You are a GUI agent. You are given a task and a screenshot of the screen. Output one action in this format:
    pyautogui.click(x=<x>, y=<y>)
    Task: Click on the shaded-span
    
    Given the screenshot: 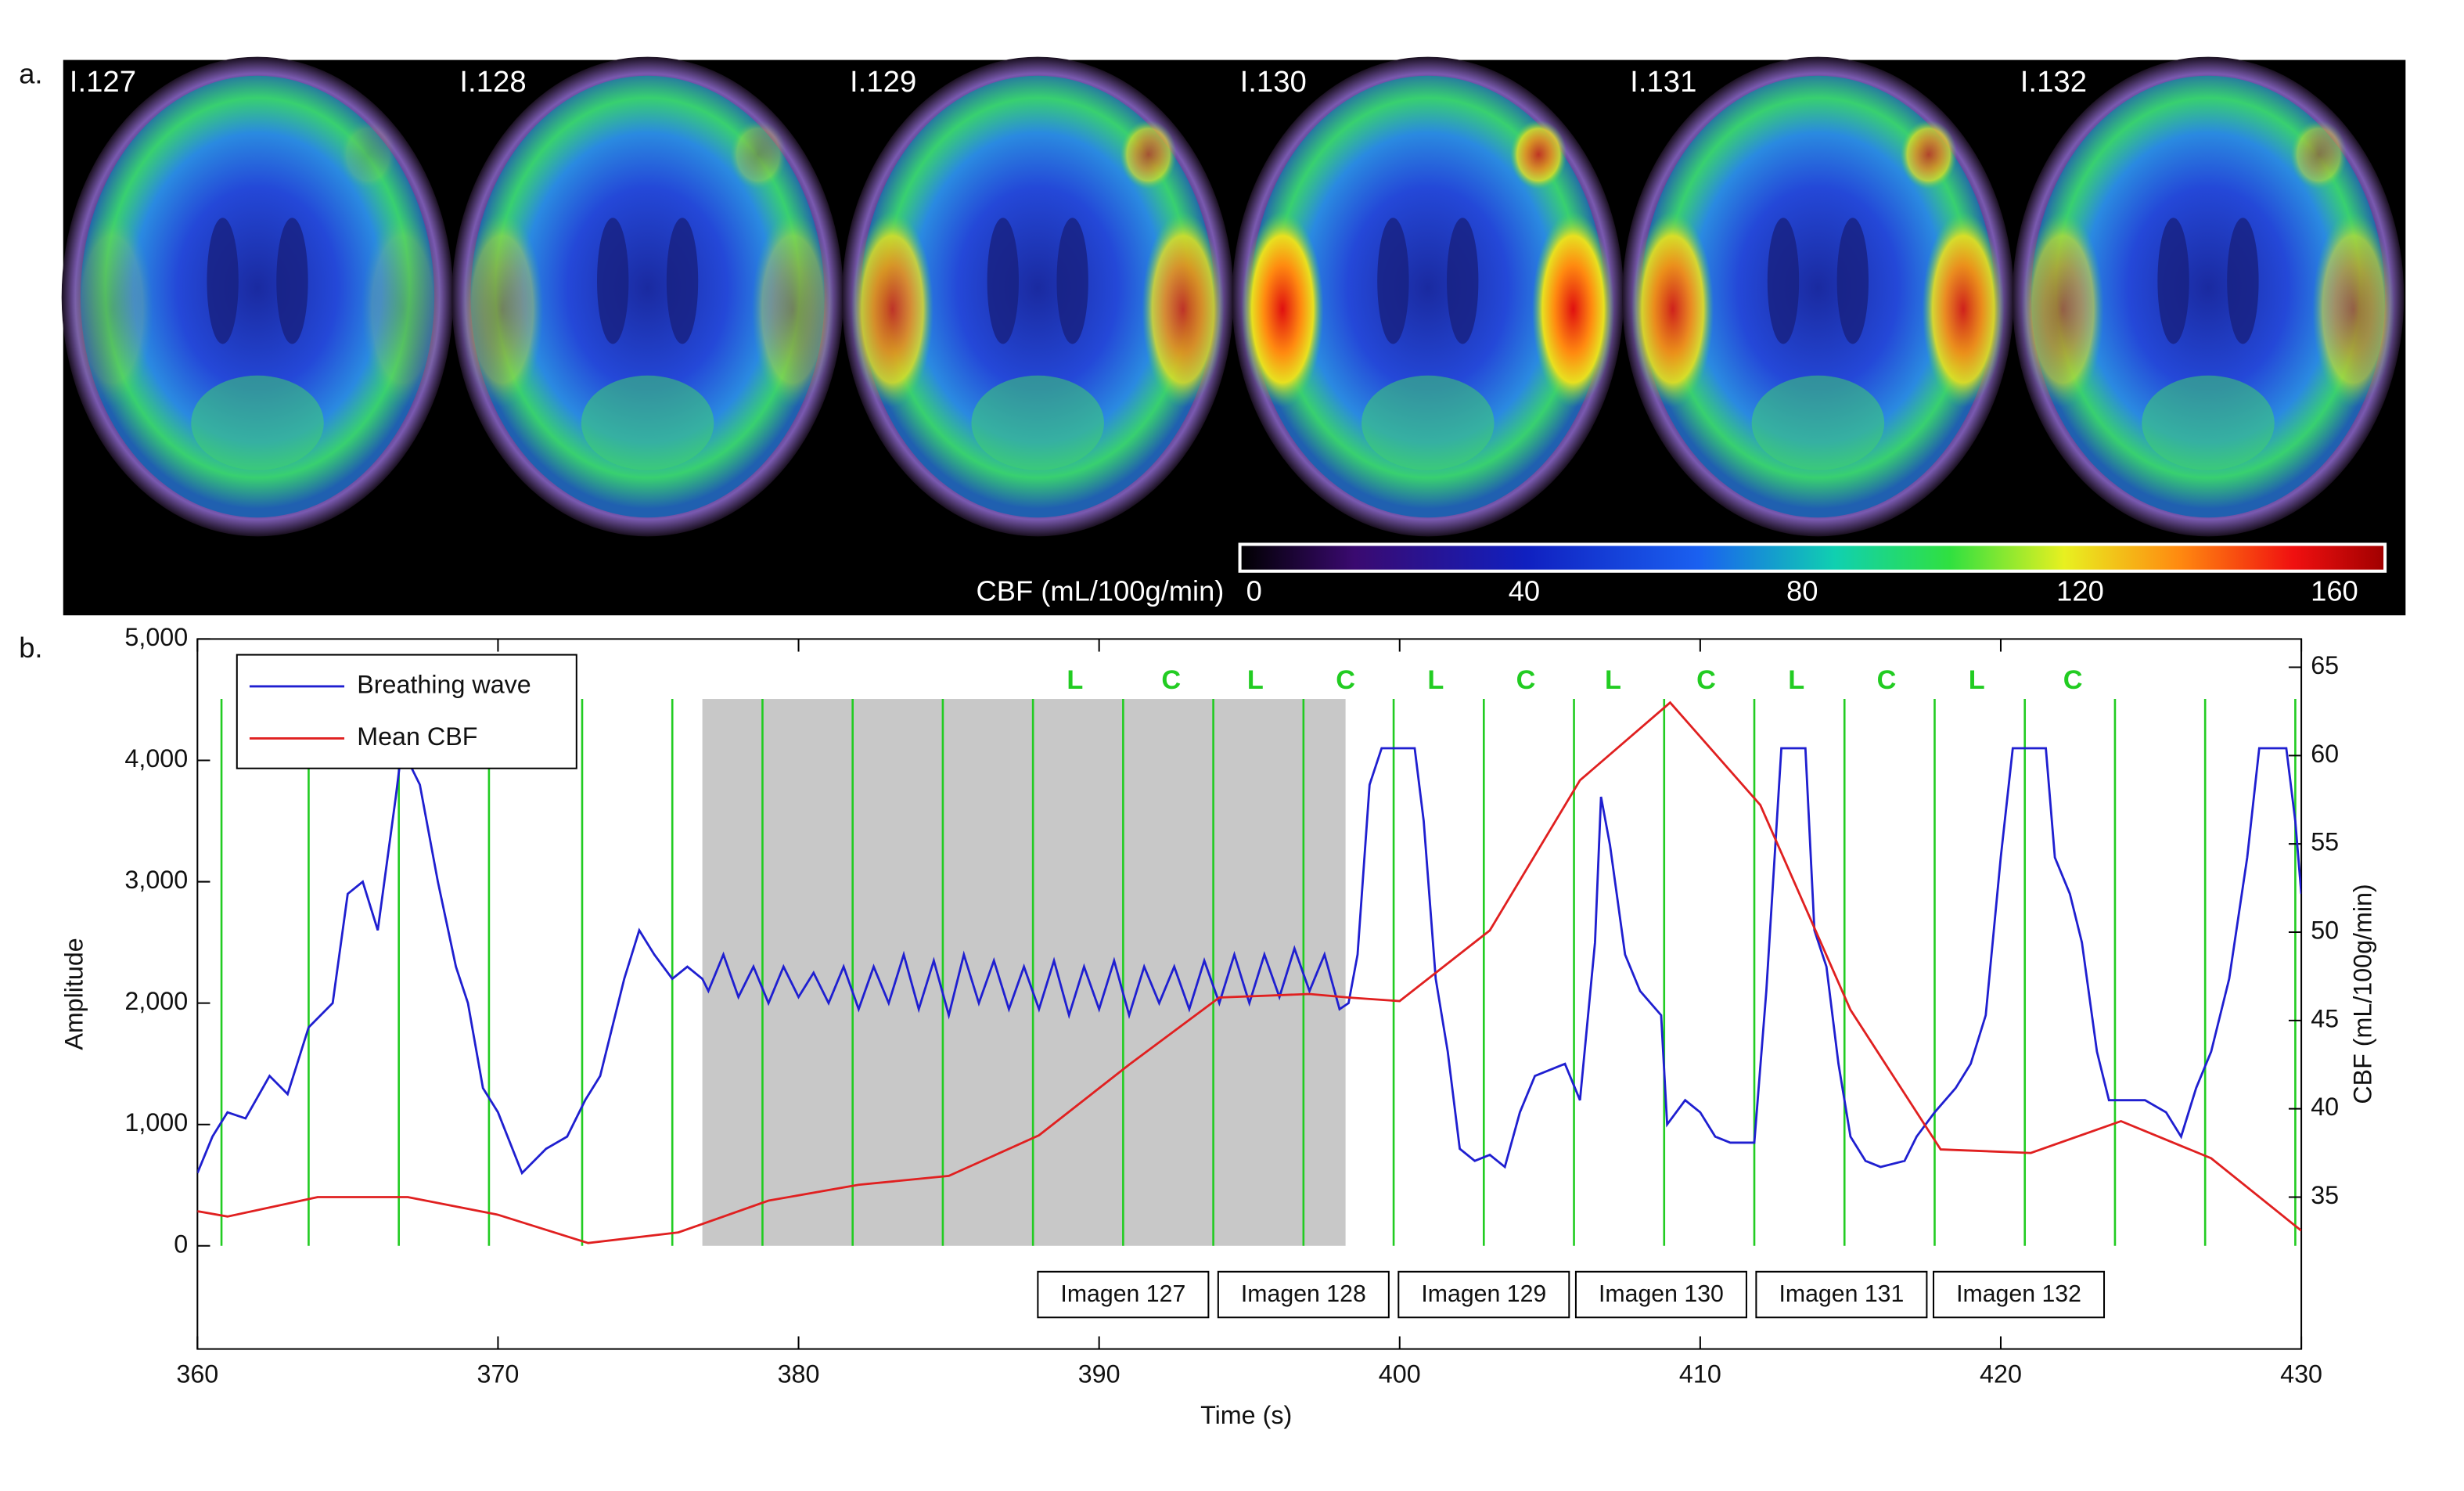 What is the action you would take?
    pyautogui.click(x=1024, y=973)
    